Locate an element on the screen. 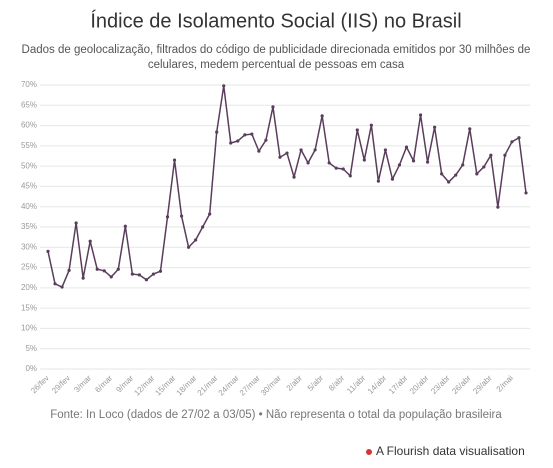 The width and height of the screenshot is (553, 468). y-tick-label: 0% is located at coordinates (31, 368).